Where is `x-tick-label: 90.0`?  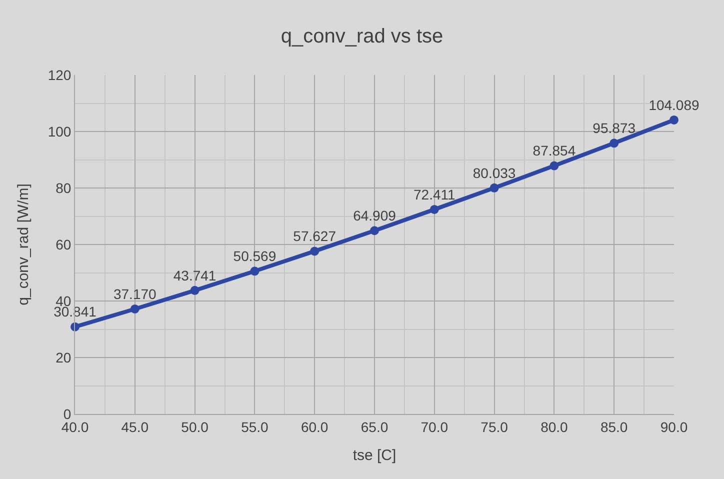
x-tick-label: 90.0 is located at coordinates (674, 426).